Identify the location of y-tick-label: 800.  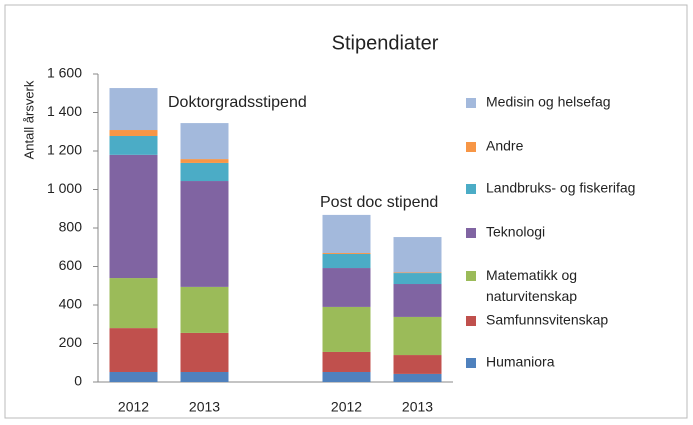
(71, 227).